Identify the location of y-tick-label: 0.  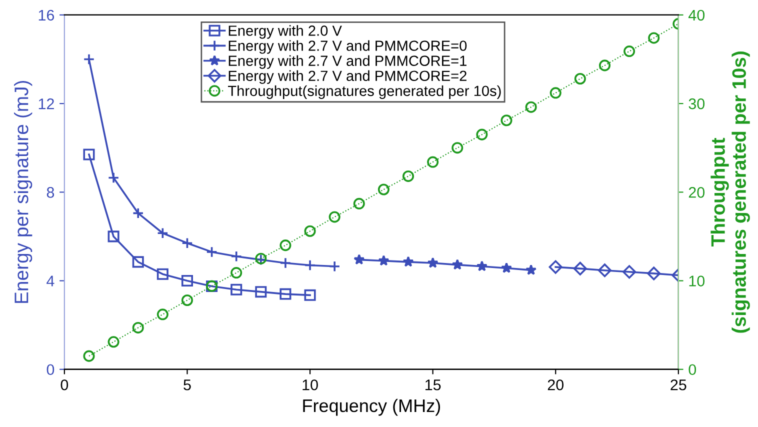
(50, 370).